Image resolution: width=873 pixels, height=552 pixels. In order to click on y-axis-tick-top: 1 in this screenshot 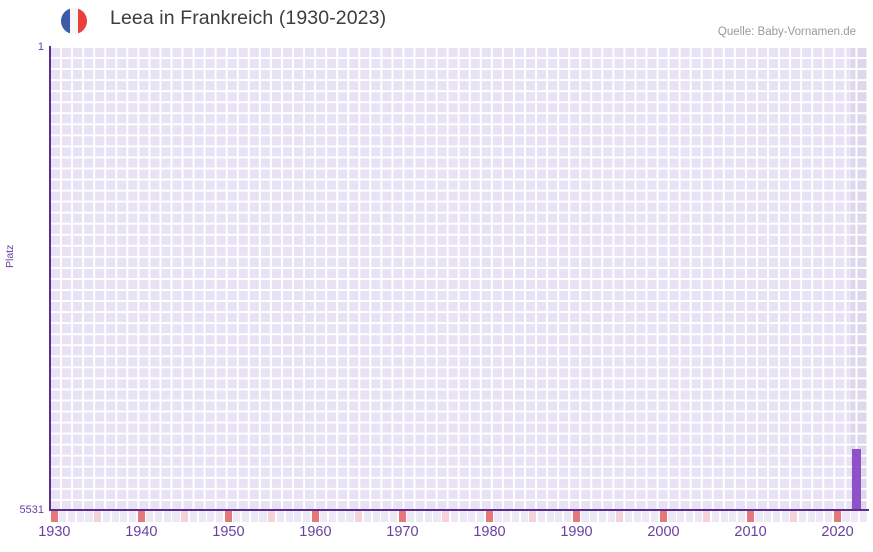, I will do `click(40, 47)`.